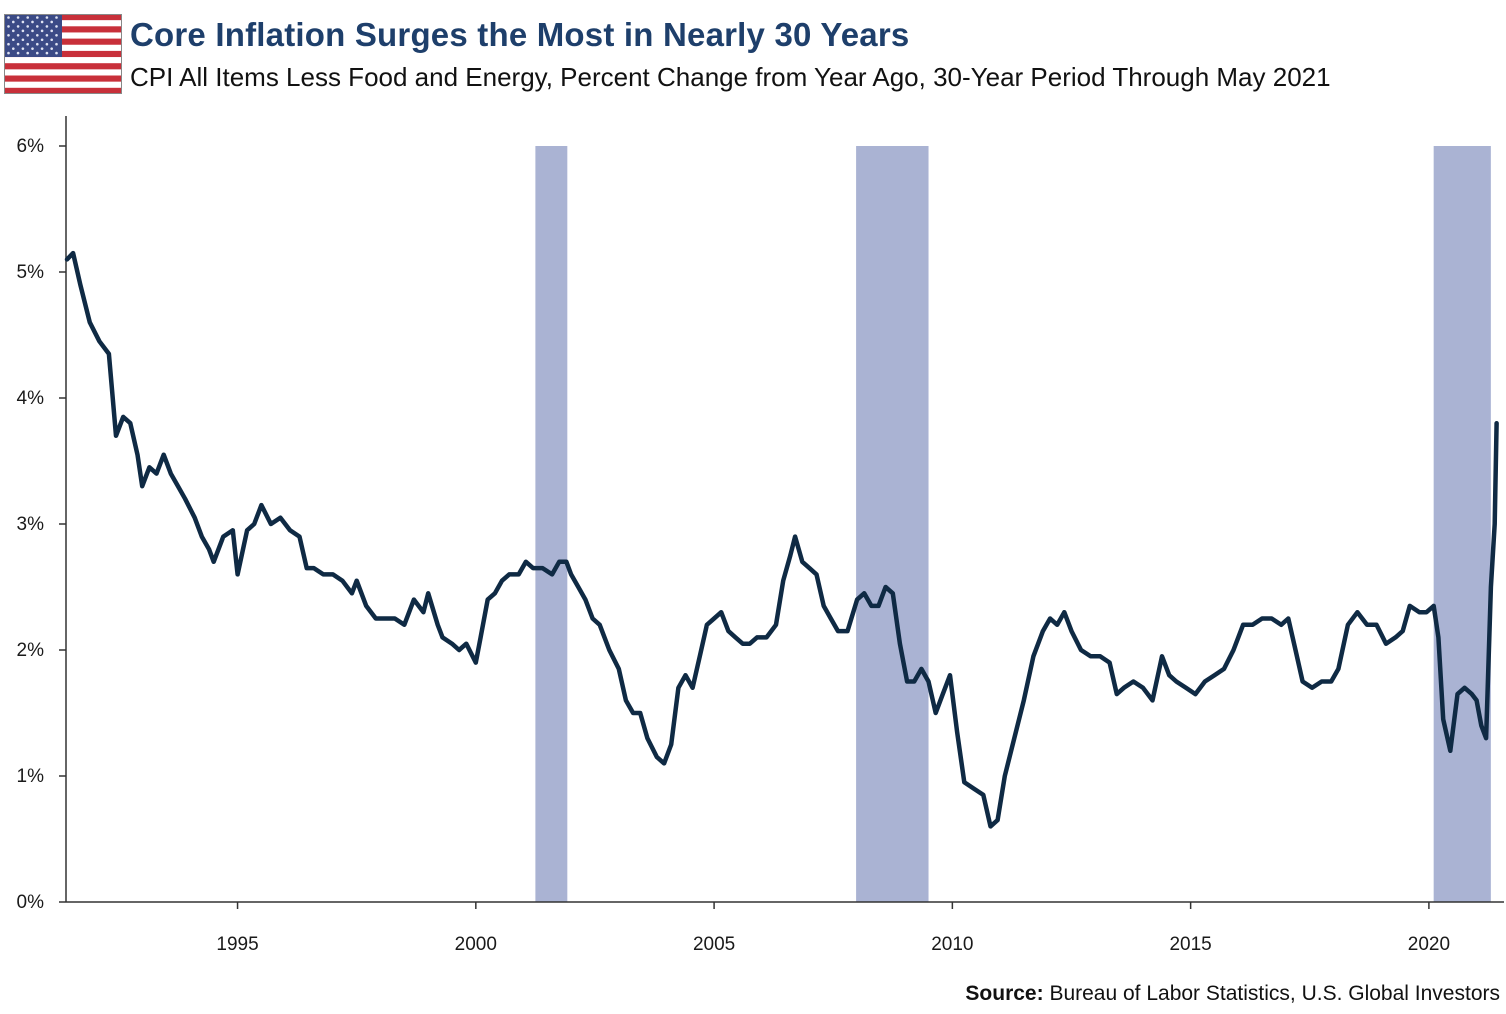 This screenshot has width=1506, height=1014. What do you see at coordinates (1004, 993) in the screenshot?
I see `source-label: Source:` at bounding box center [1004, 993].